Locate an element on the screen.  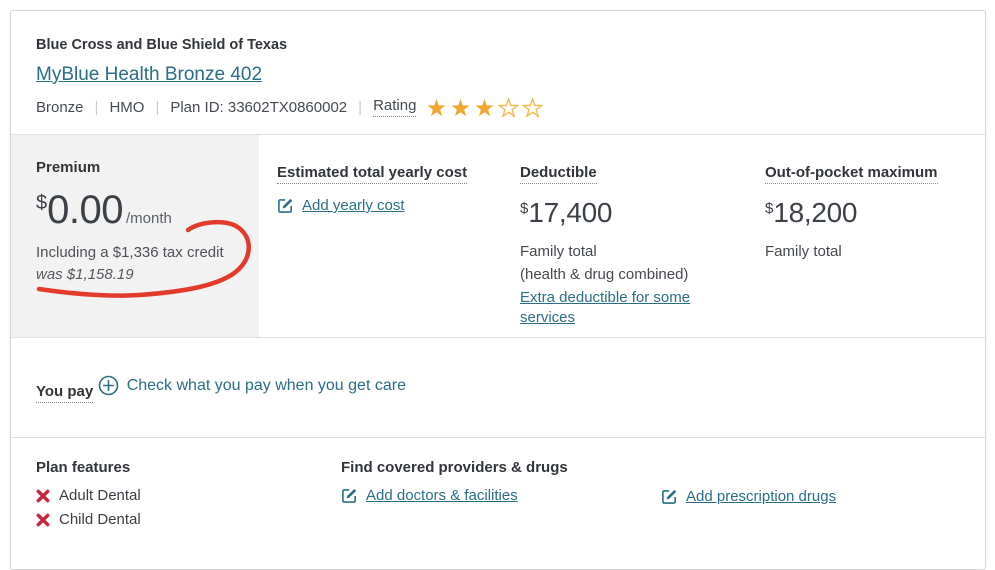
add-yearly-cost-label: Add yearly cost is located at coordinates (353, 205).